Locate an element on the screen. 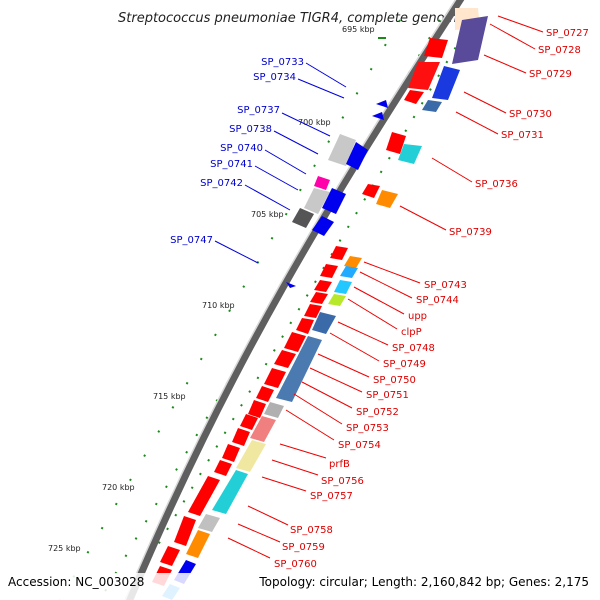 The image size is (600, 600). label-SP_0734: SP_0734 is located at coordinates (274, 77).